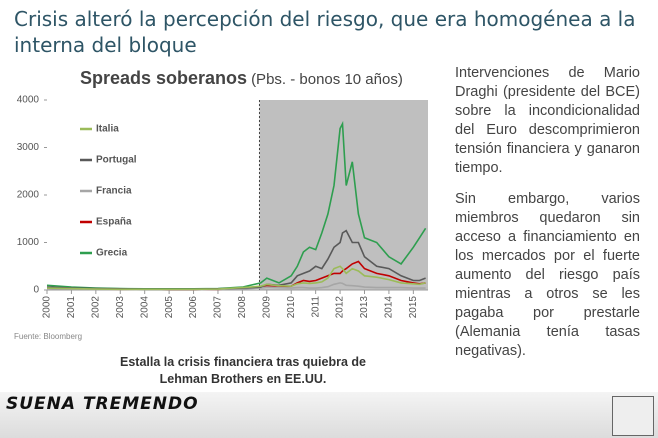  I want to click on source: Fuente: Bloomberg, so click(48, 336).